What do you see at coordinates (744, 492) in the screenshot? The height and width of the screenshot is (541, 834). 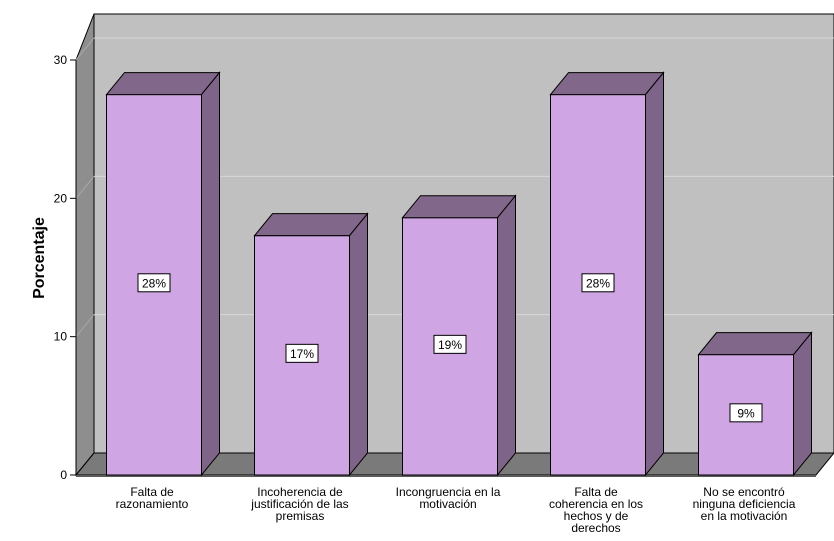 I see `category-label-line: No se encontró` at bounding box center [744, 492].